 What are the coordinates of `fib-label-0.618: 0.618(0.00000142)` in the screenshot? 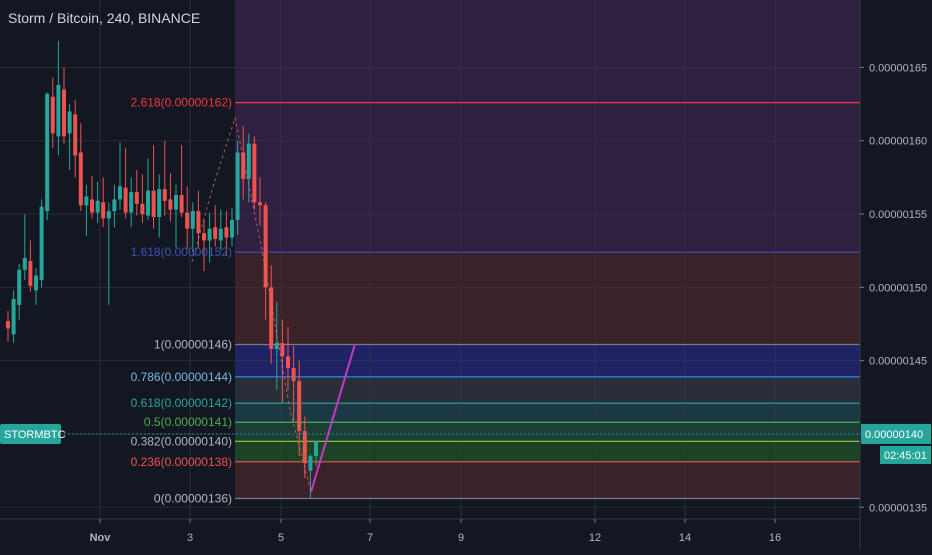 It's located at (181, 403).